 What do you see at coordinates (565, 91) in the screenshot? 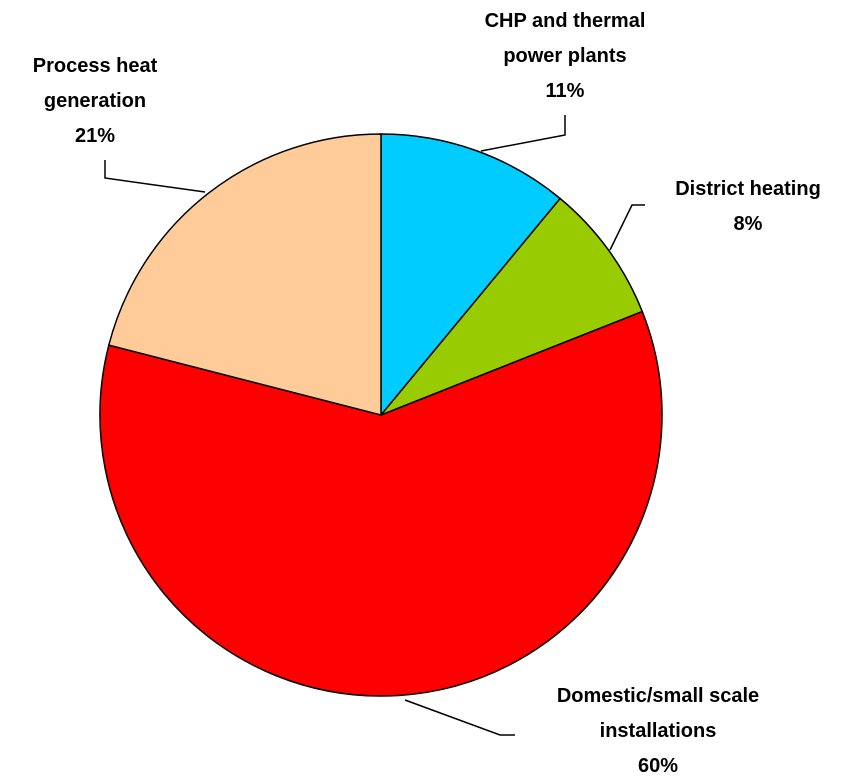
I see `value-label: 11%` at bounding box center [565, 91].